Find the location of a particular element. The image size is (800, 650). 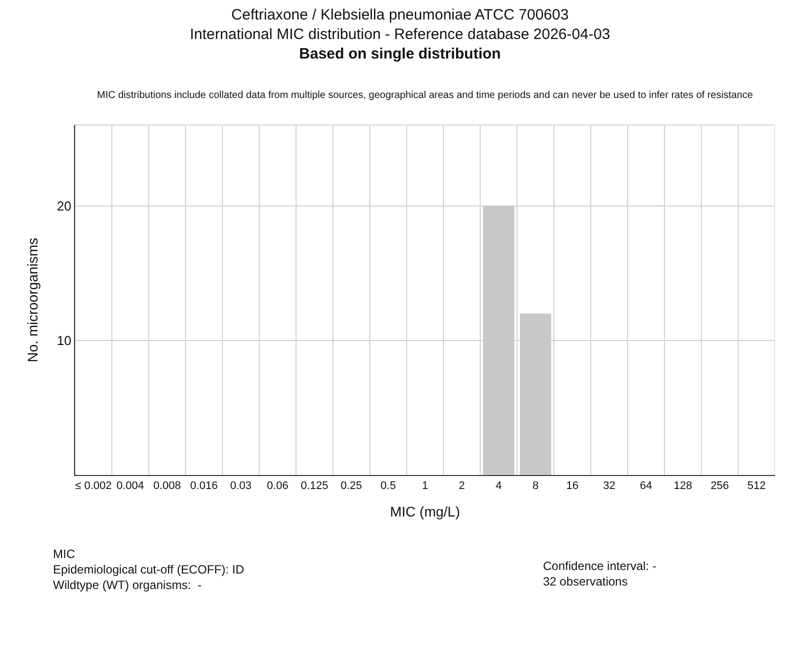

y-axis-title: No. microorganisms is located at coordinates (32, 300).